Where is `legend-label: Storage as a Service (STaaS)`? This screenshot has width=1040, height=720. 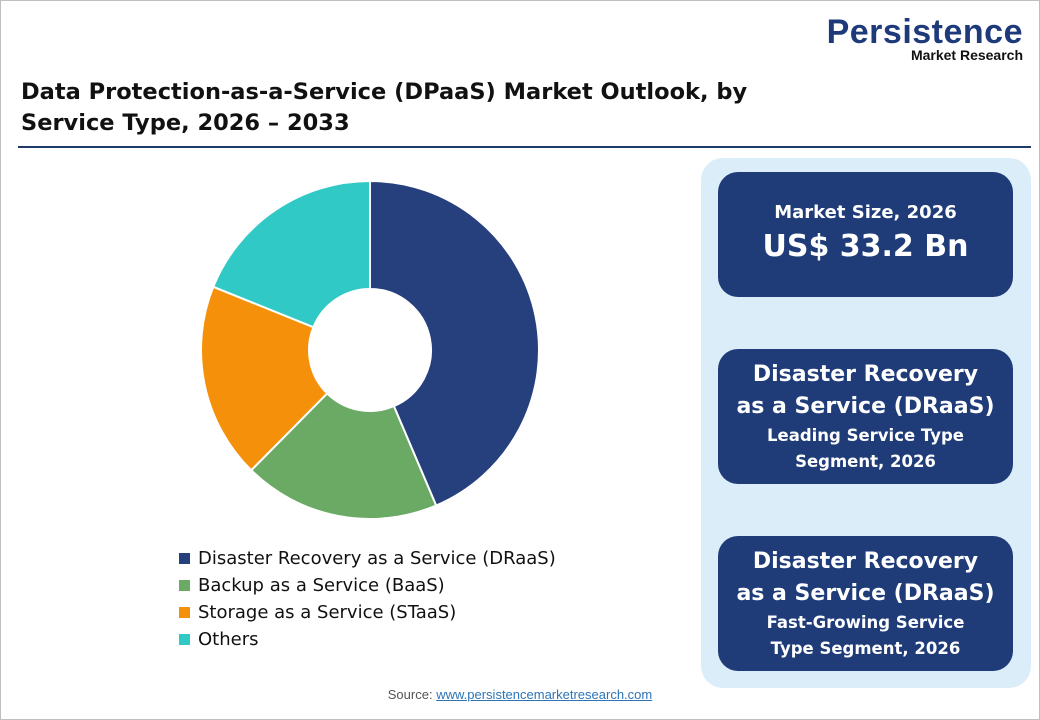 legend-label: Storage as a Service (STaaS) is located at coordinates (327, 612).